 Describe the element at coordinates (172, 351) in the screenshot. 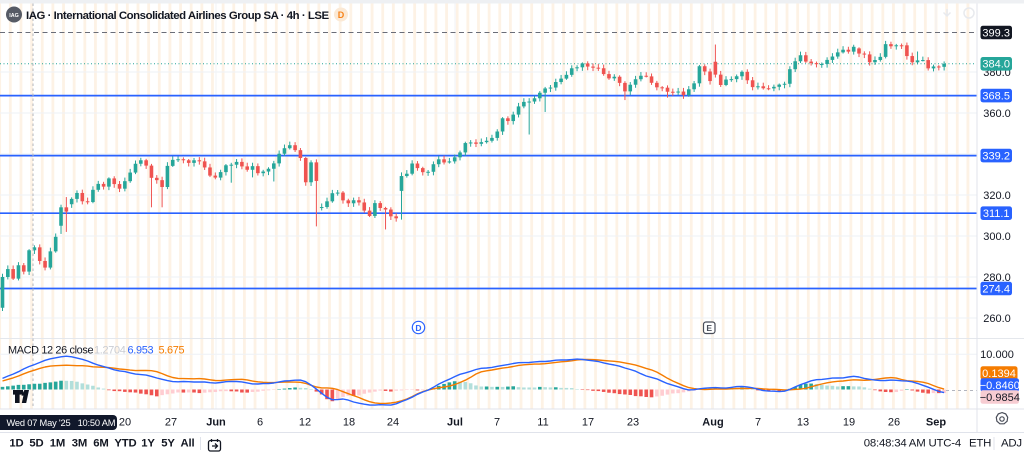

I see `svg-text: 5.675` at that location.